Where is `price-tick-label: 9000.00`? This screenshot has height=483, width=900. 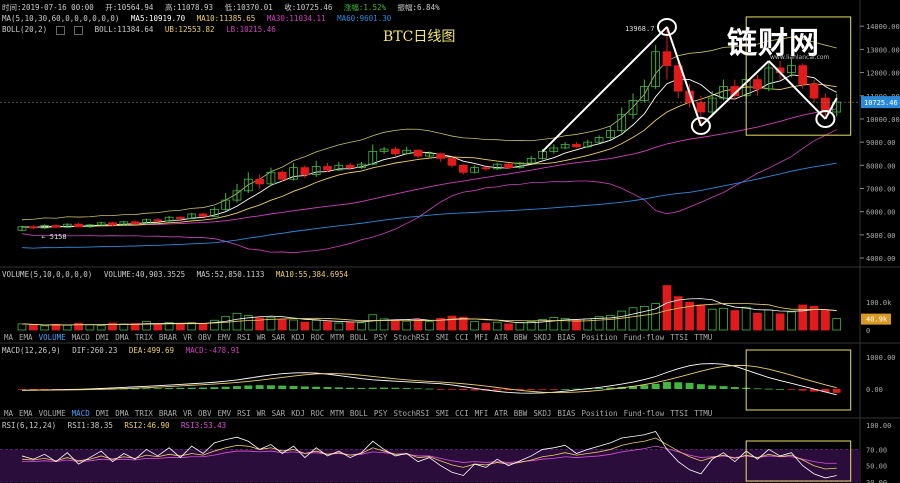 price-tick-label: 9000.00 is located at coordinates (881, 143).